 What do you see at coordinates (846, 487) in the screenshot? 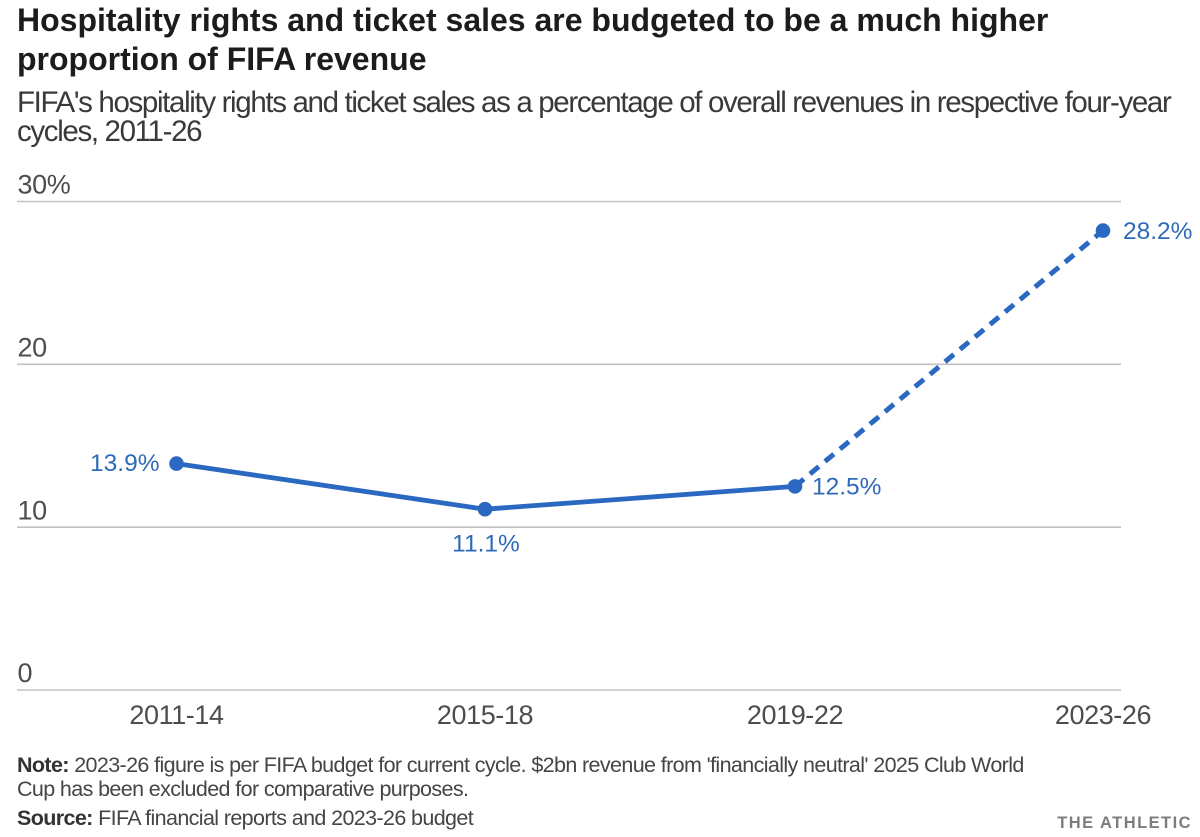
I see `svg-text: 12.5%` at bounding box center [846, 487].